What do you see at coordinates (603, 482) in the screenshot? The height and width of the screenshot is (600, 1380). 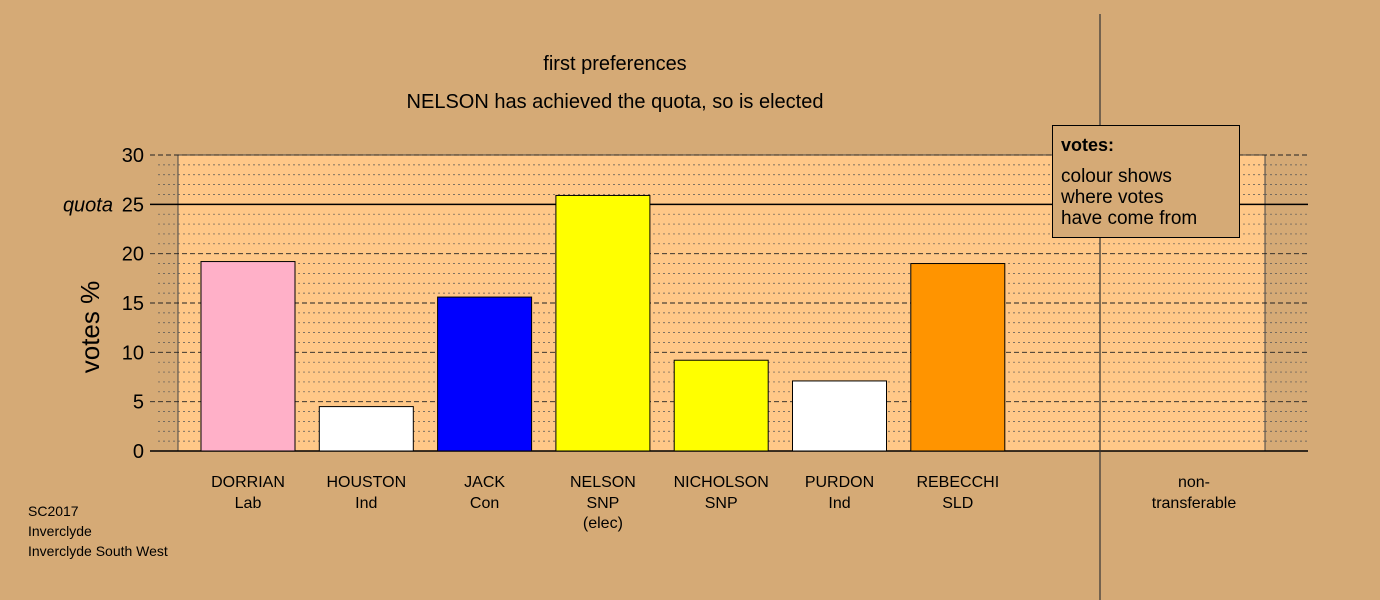 I see `x-label-name: NELSON` at bounding box center [603, 482].